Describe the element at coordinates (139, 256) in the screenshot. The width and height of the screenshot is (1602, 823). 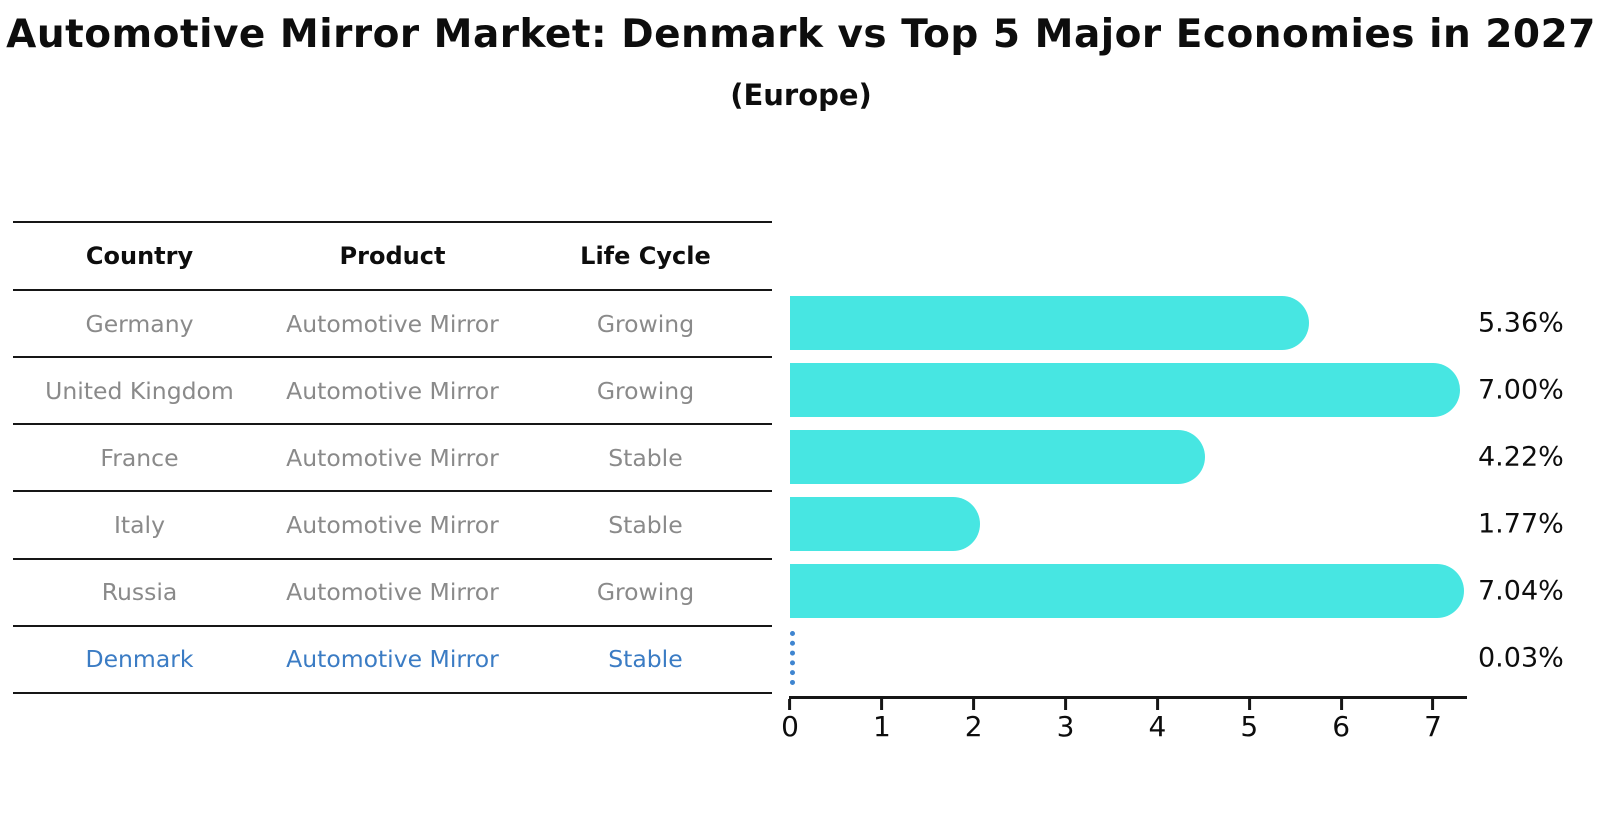
I see `column-header-country: Country` at that location.